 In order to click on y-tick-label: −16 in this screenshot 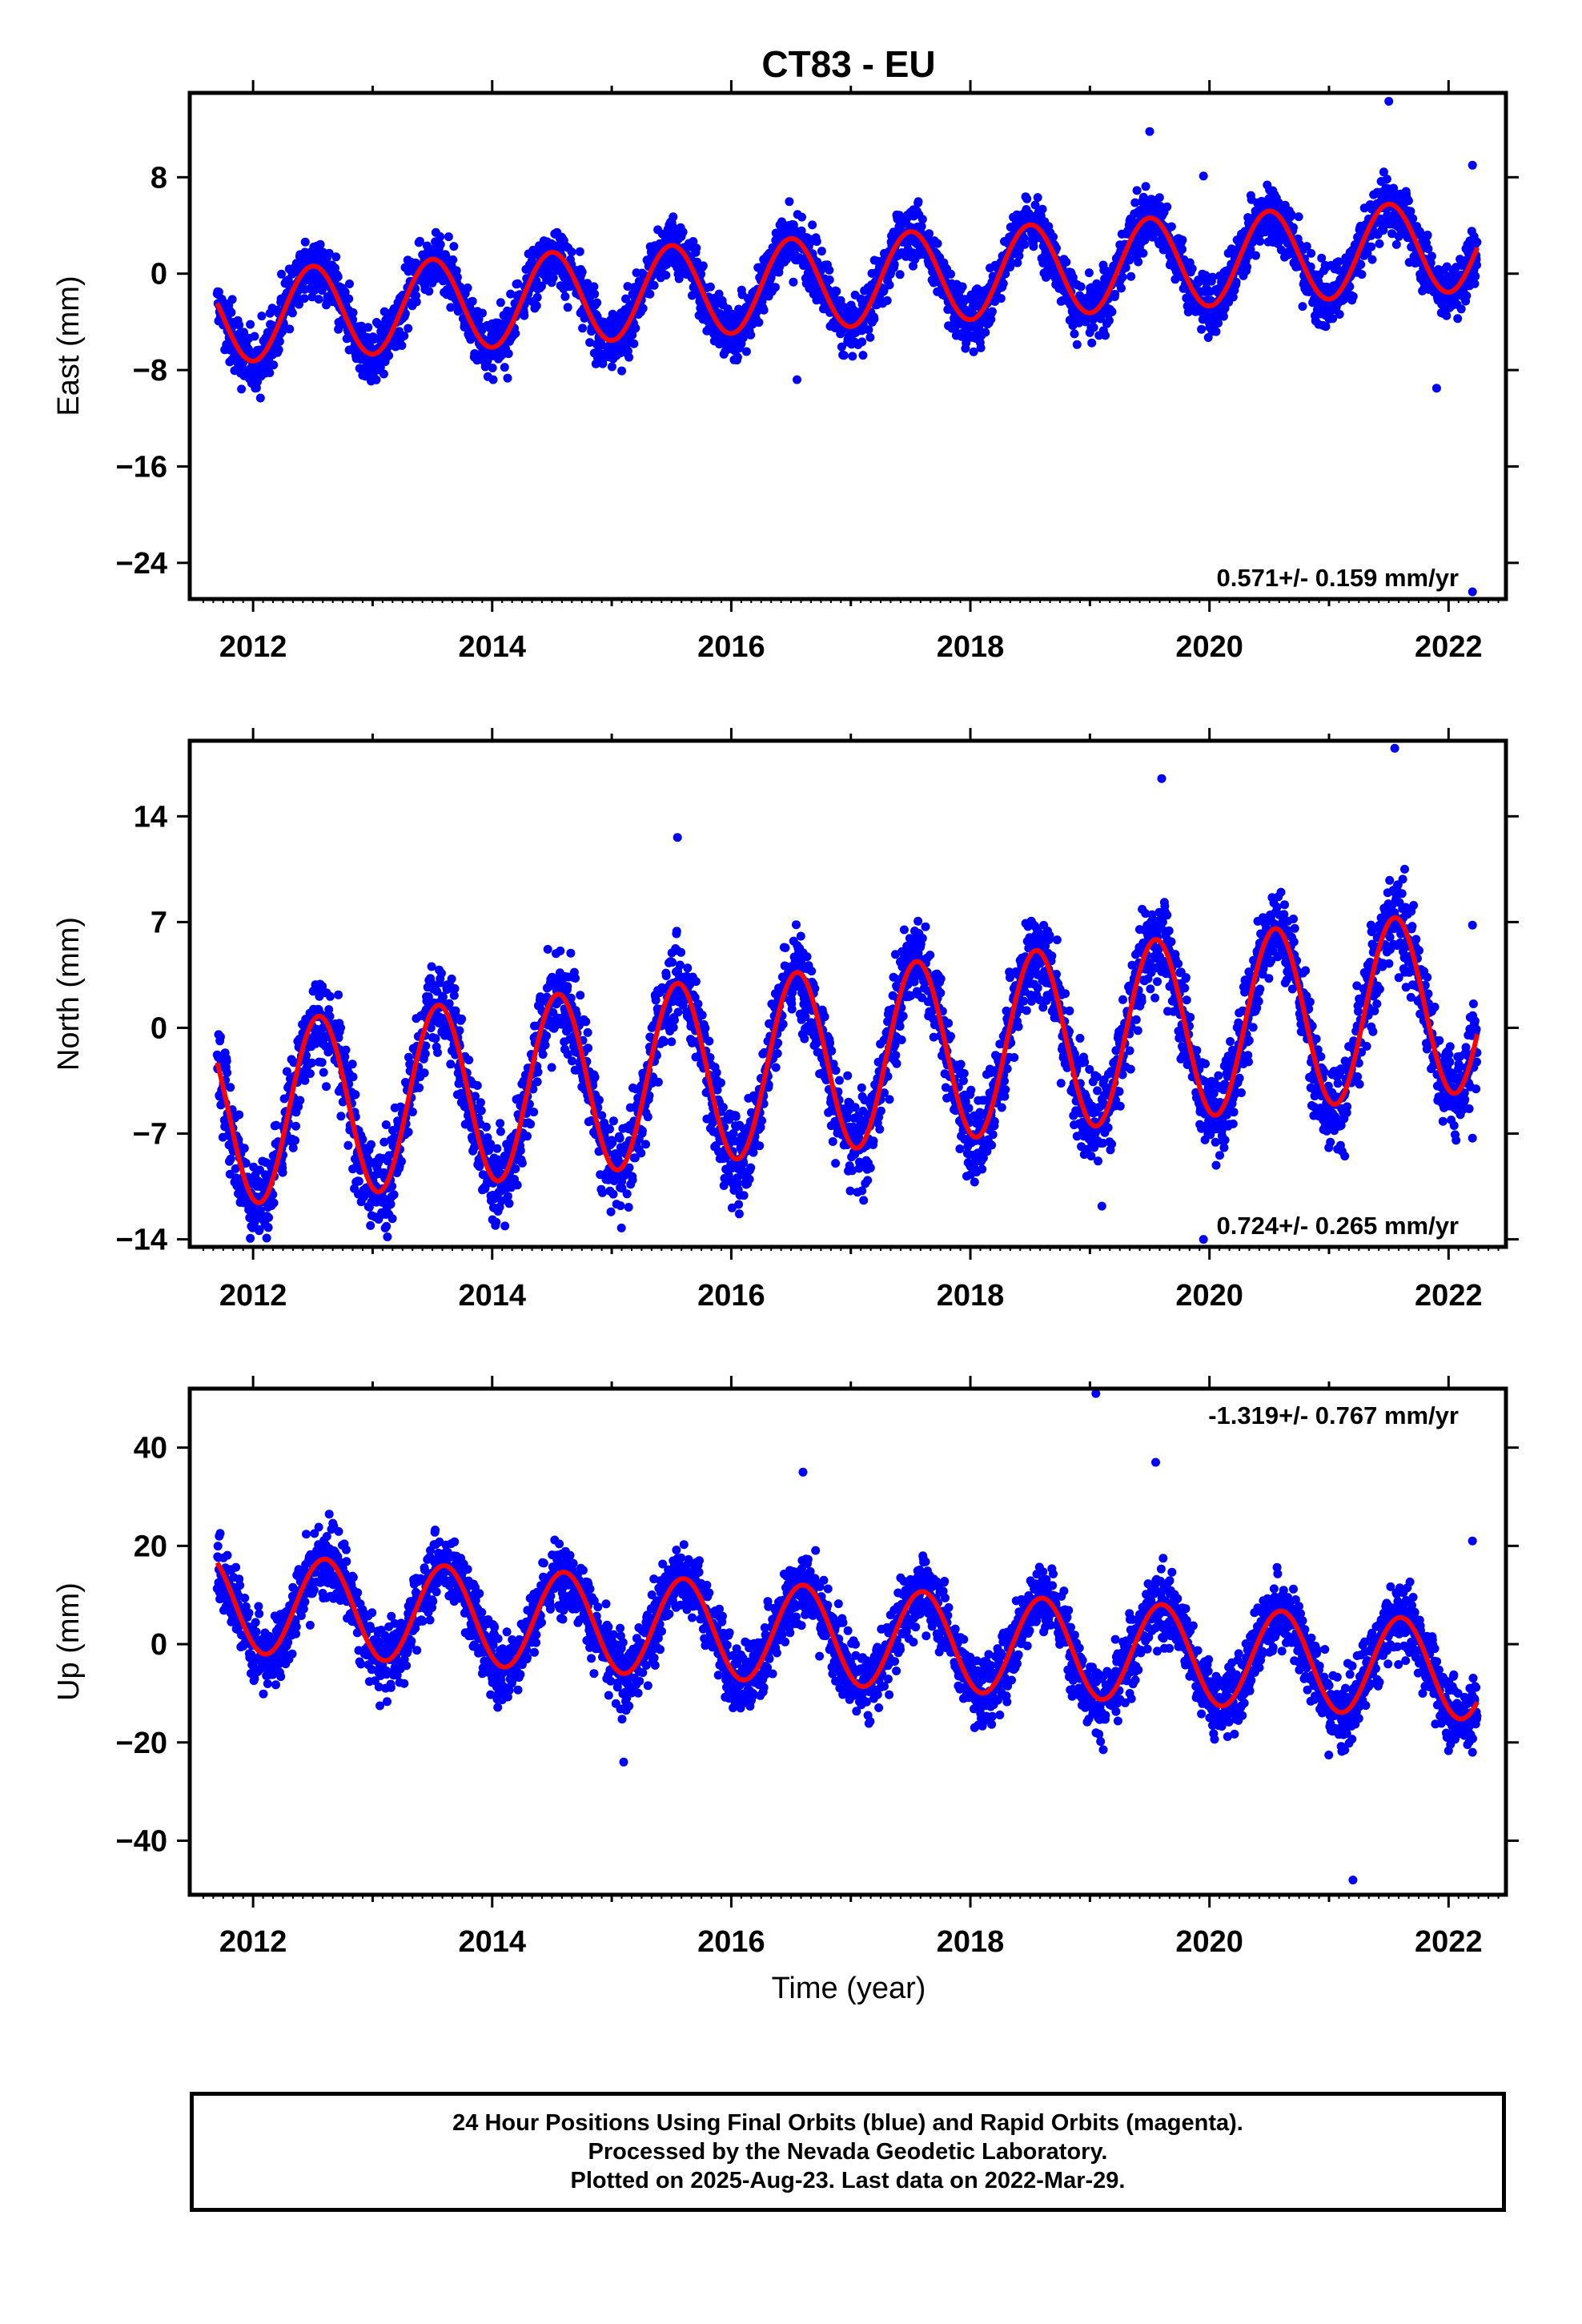, I will do `click(141, 467)`.